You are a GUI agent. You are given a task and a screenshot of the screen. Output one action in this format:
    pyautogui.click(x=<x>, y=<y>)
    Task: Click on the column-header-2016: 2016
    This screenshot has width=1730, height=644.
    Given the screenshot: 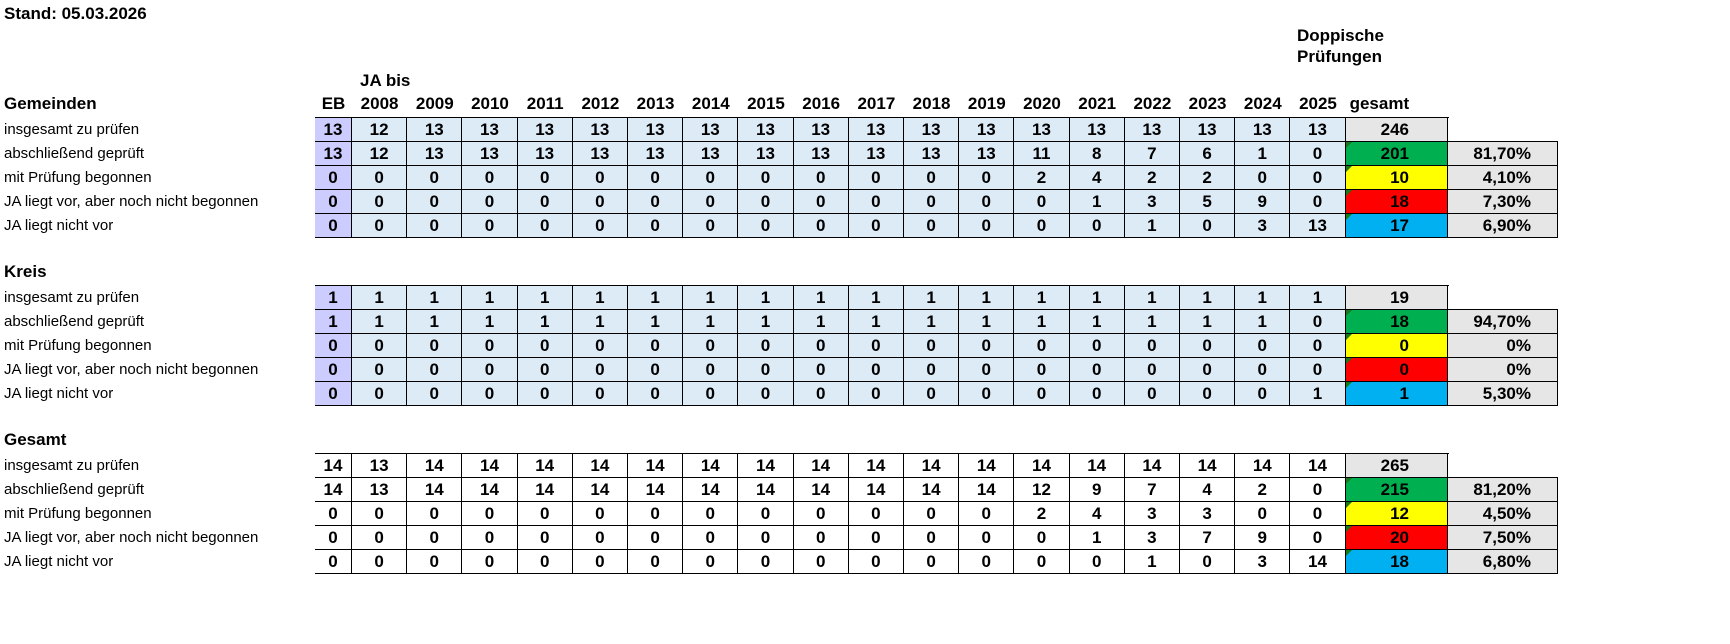 What is the action you would take?
    pyautogui.click(x=821, y=103)
    